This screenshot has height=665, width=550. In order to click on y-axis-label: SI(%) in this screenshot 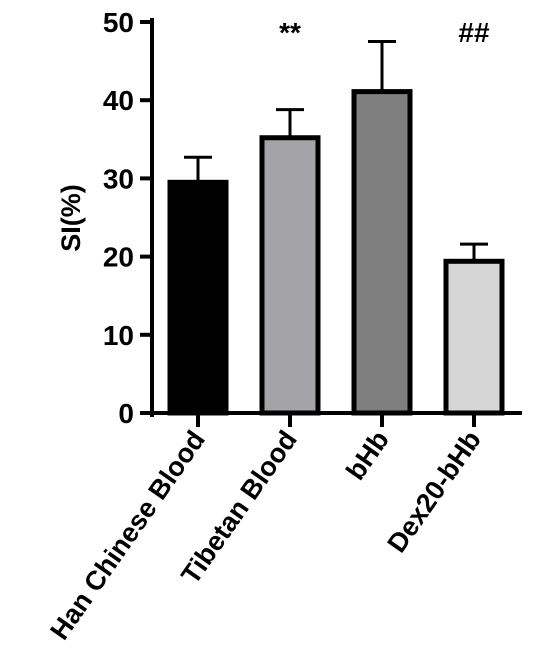, I will do `click(71, 218)`.